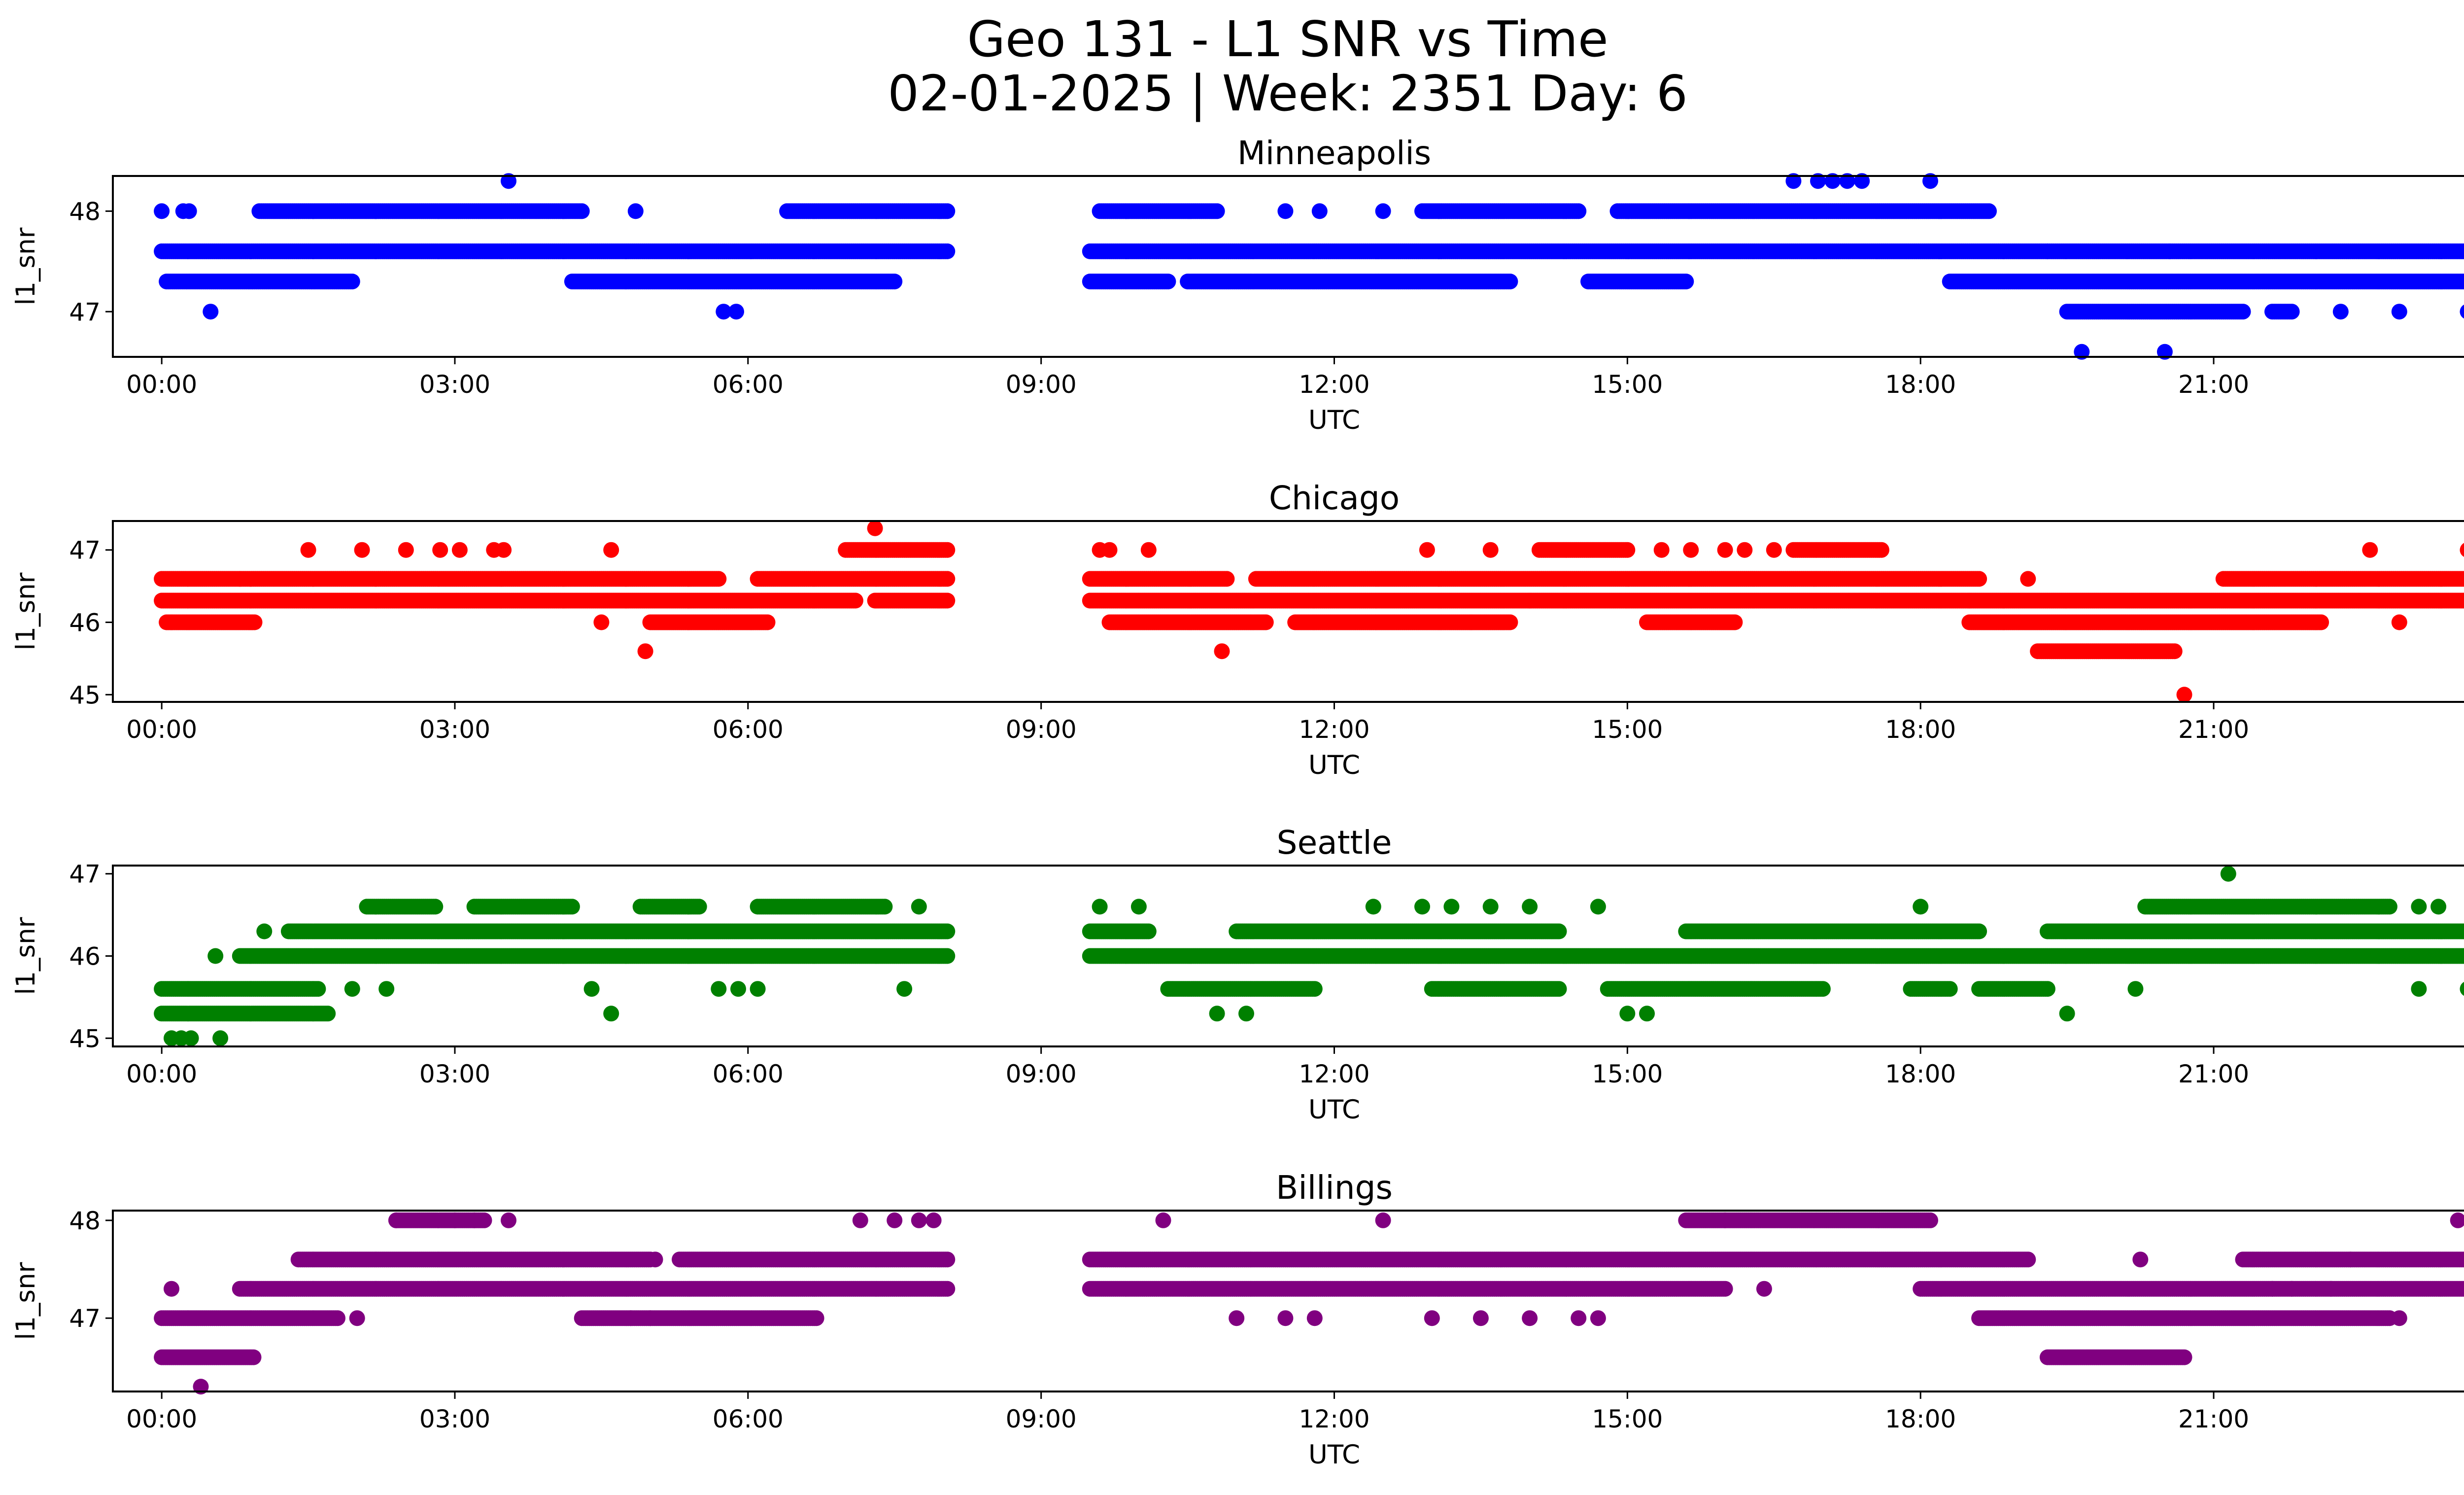  Describe the element at coordinates (1627, 384) in the screenshot. I see `x-tick-label: 15:00` at that location.